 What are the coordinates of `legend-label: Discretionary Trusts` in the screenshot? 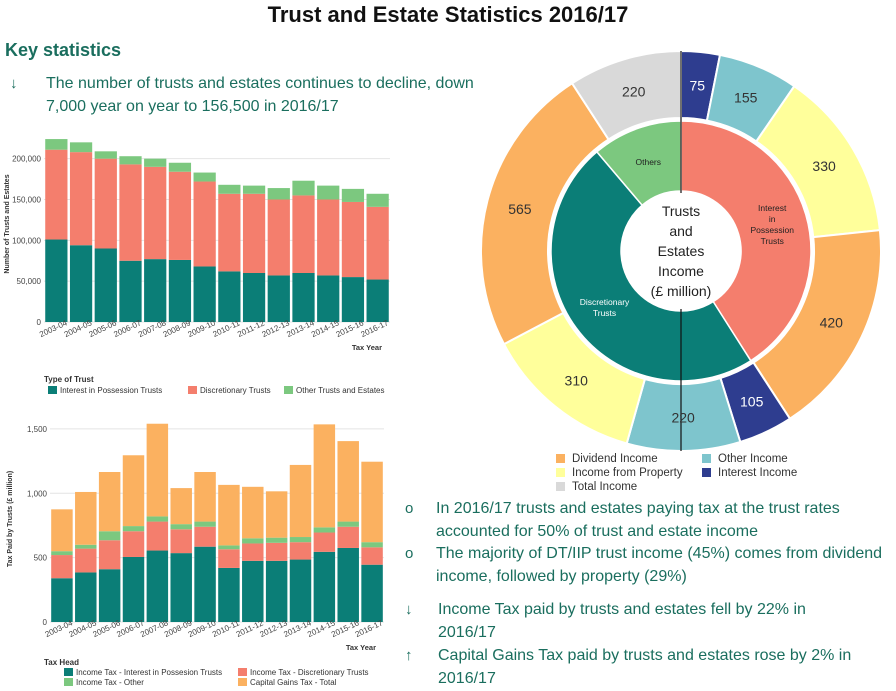 It's located at (235, 390).